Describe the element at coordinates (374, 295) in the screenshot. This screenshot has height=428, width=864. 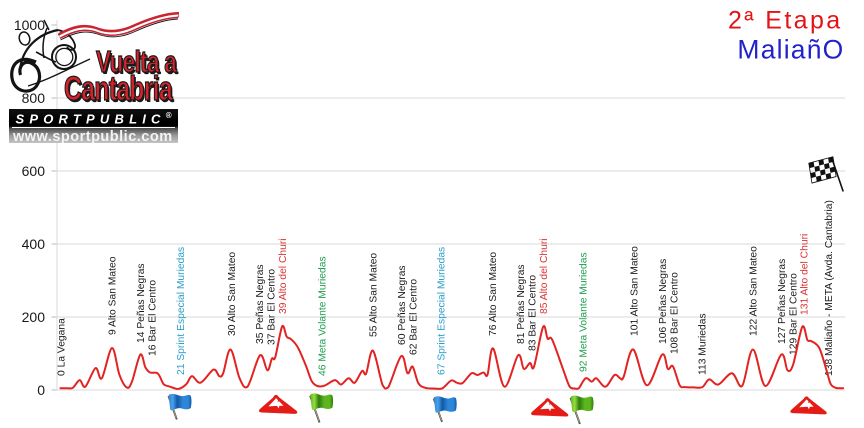
I see `svg-text: 55 Alto San Mateo` at that location.